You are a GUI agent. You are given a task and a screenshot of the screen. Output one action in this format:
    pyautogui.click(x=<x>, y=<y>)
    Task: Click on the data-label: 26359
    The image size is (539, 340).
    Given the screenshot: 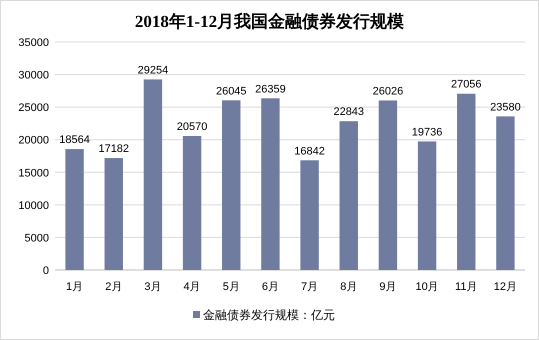 What is the action you would take?
    pyautogui.click(x=270, y=89)
    